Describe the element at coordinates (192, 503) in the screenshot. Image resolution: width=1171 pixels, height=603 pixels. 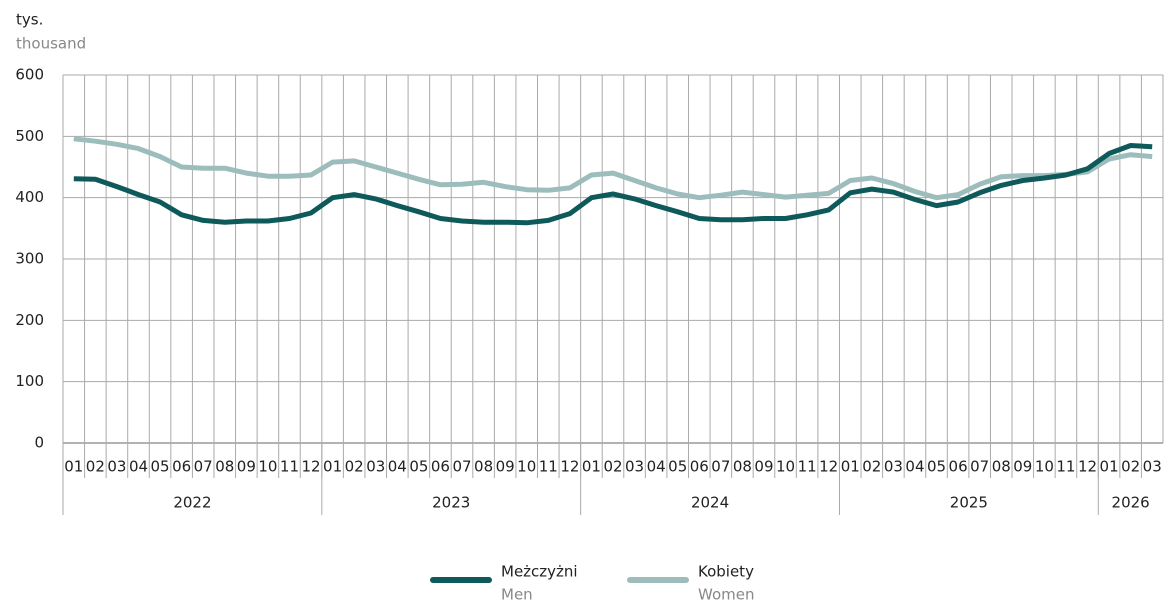
I see `year-label: 2022` at that location.